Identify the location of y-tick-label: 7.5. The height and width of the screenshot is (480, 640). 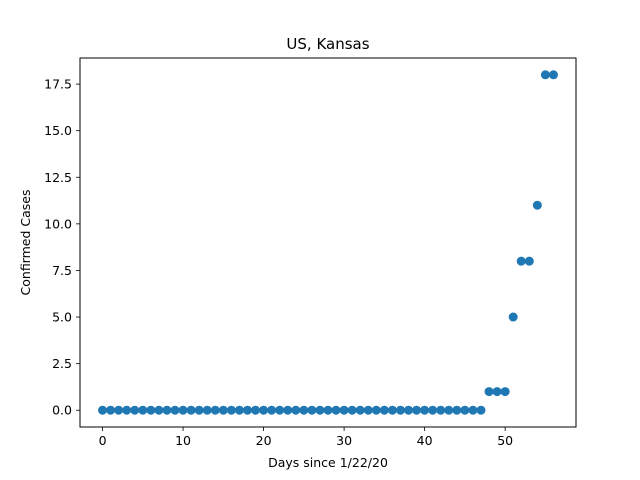
(62, 270).